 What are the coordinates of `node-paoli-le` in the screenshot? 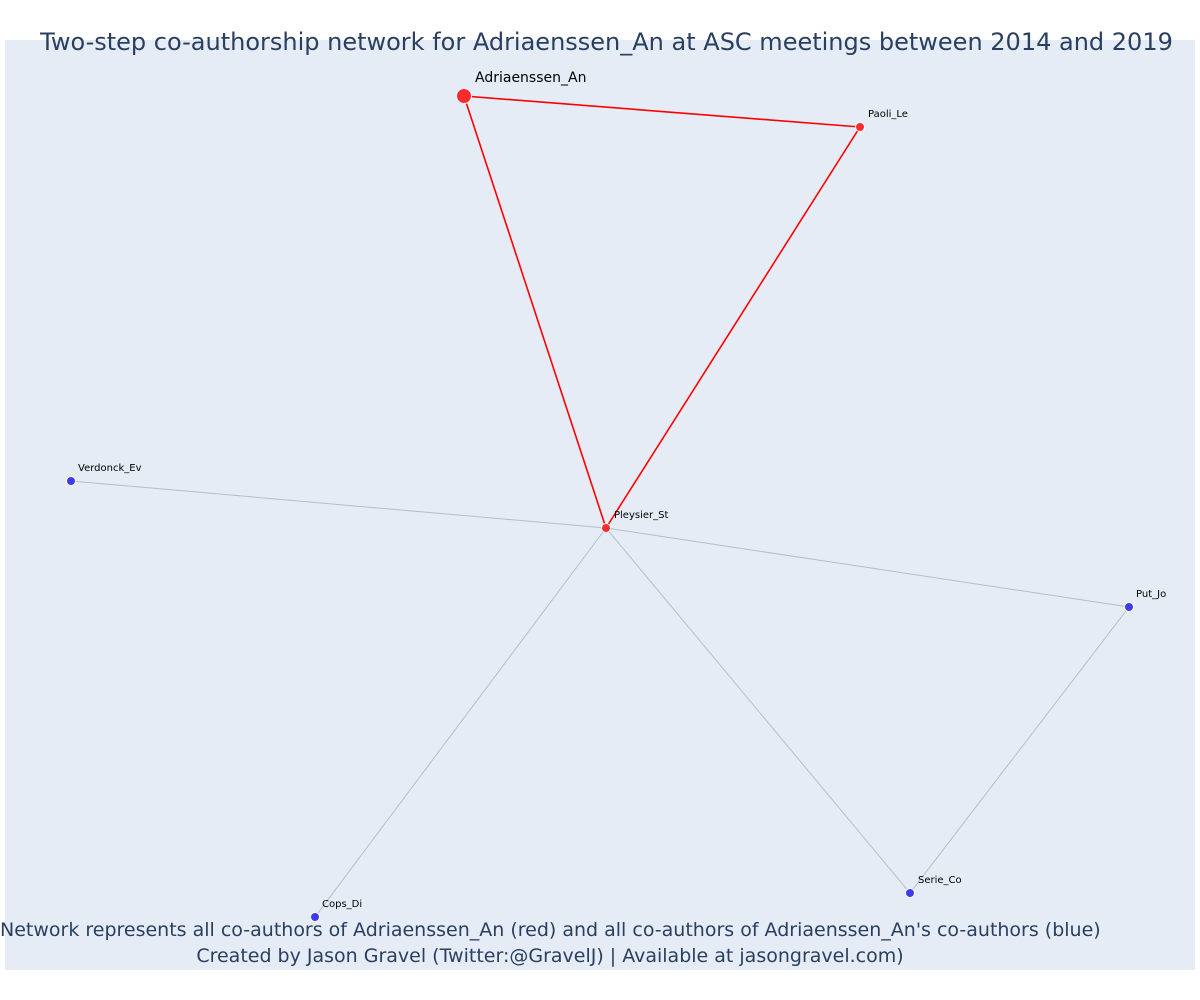 It's located at (860, 127).